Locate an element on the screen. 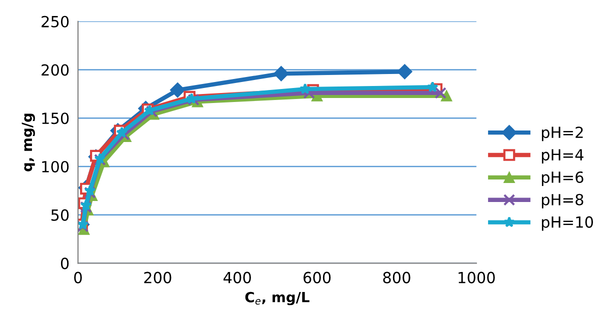  y-tick-label: 250 is located at coordinates (55, 22).